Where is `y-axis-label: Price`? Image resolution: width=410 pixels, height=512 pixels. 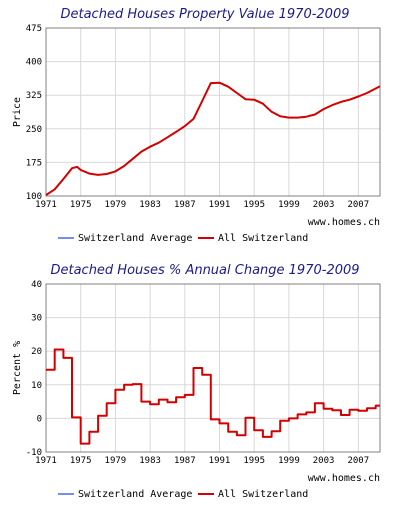 y-axis-label: Price is located at coordinates (17, 112).